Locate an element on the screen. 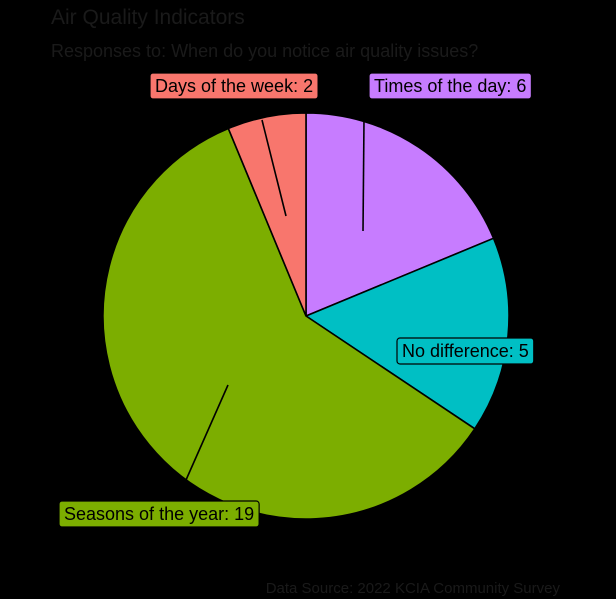 The height and width of the screenshot is (599, 616). slice-label-no-difference: No difference: 5 is located at coordinates (465, 351).